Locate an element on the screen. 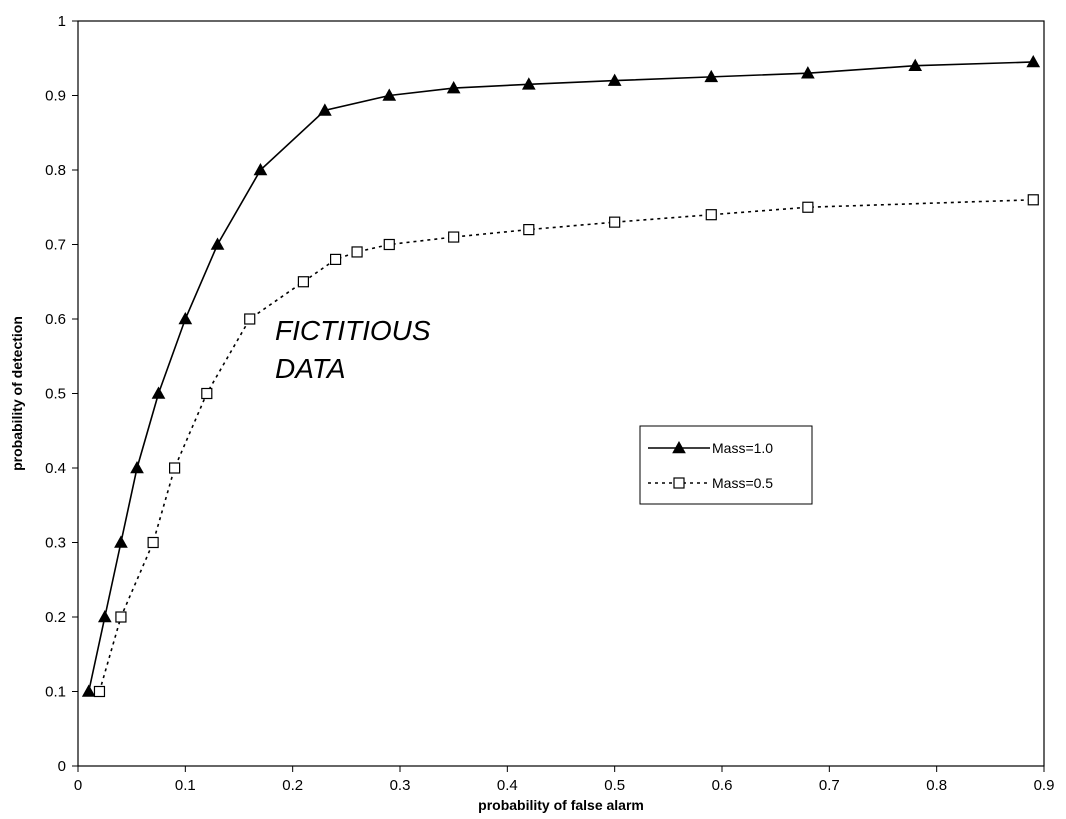  legend-label: Mass=1.0 is located at coordinates (742, 448).